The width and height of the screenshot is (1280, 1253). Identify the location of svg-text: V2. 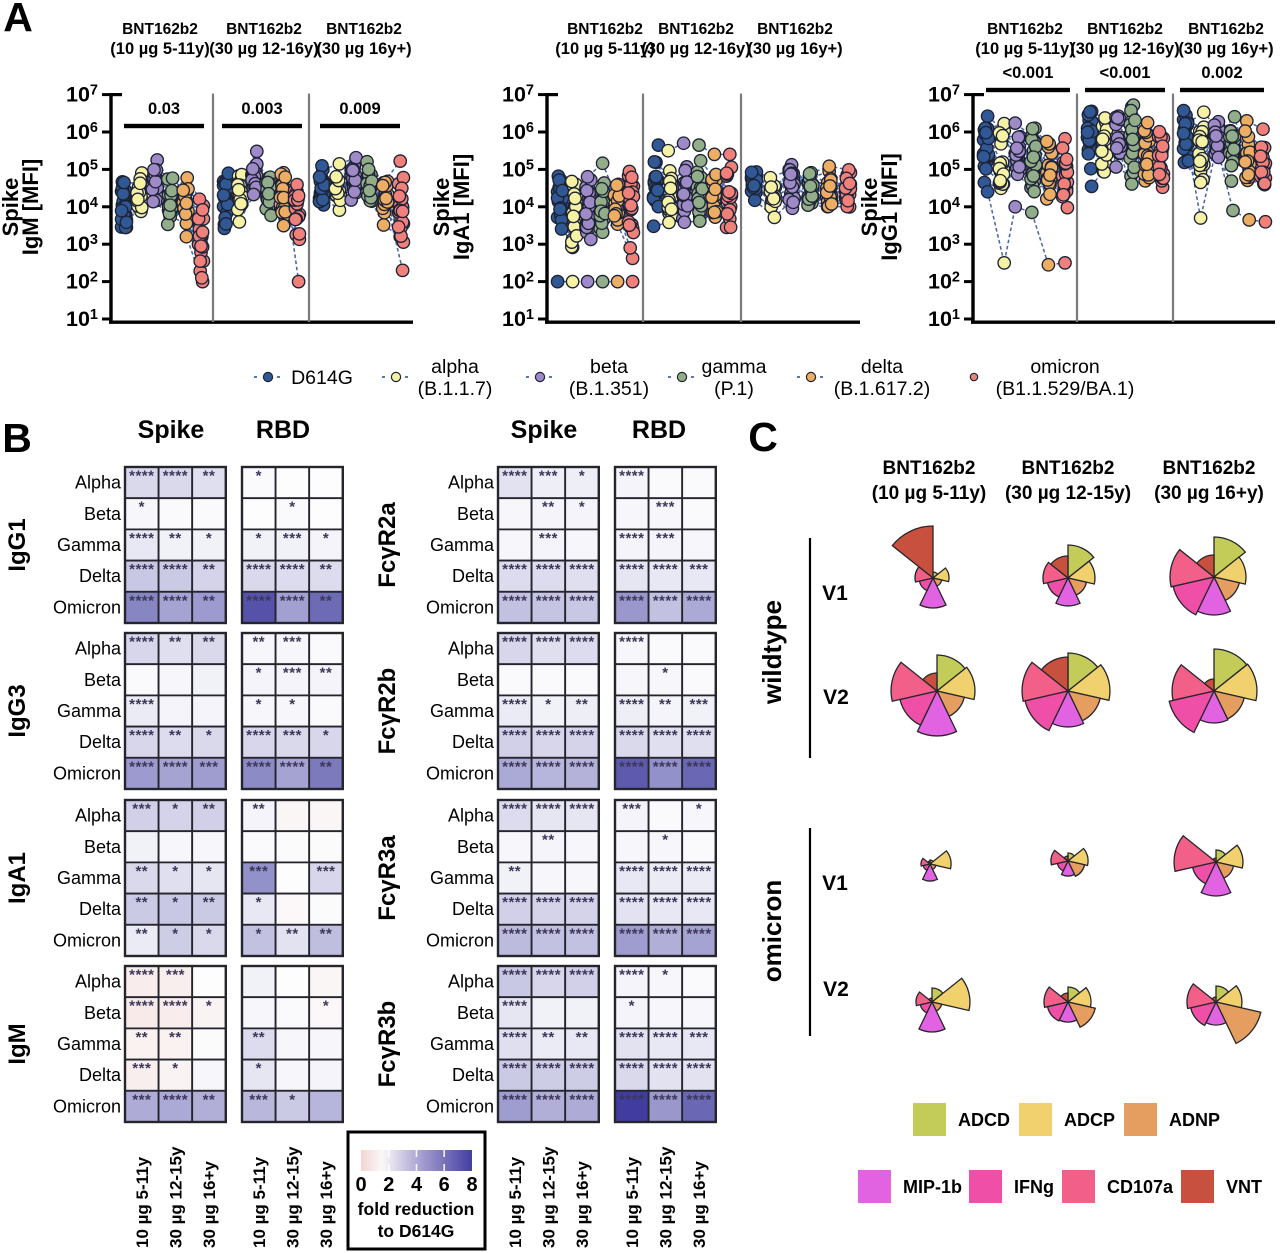
(836, 989).